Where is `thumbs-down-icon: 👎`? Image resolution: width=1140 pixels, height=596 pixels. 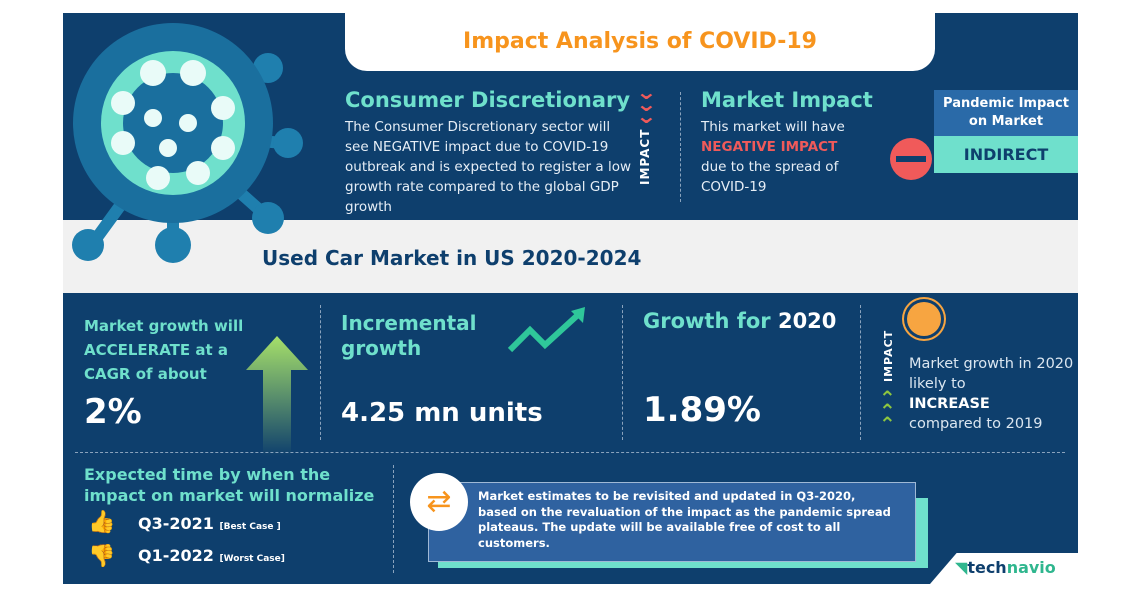 thumbs-down-icon: 👎 is located at coordinates (102, 556).